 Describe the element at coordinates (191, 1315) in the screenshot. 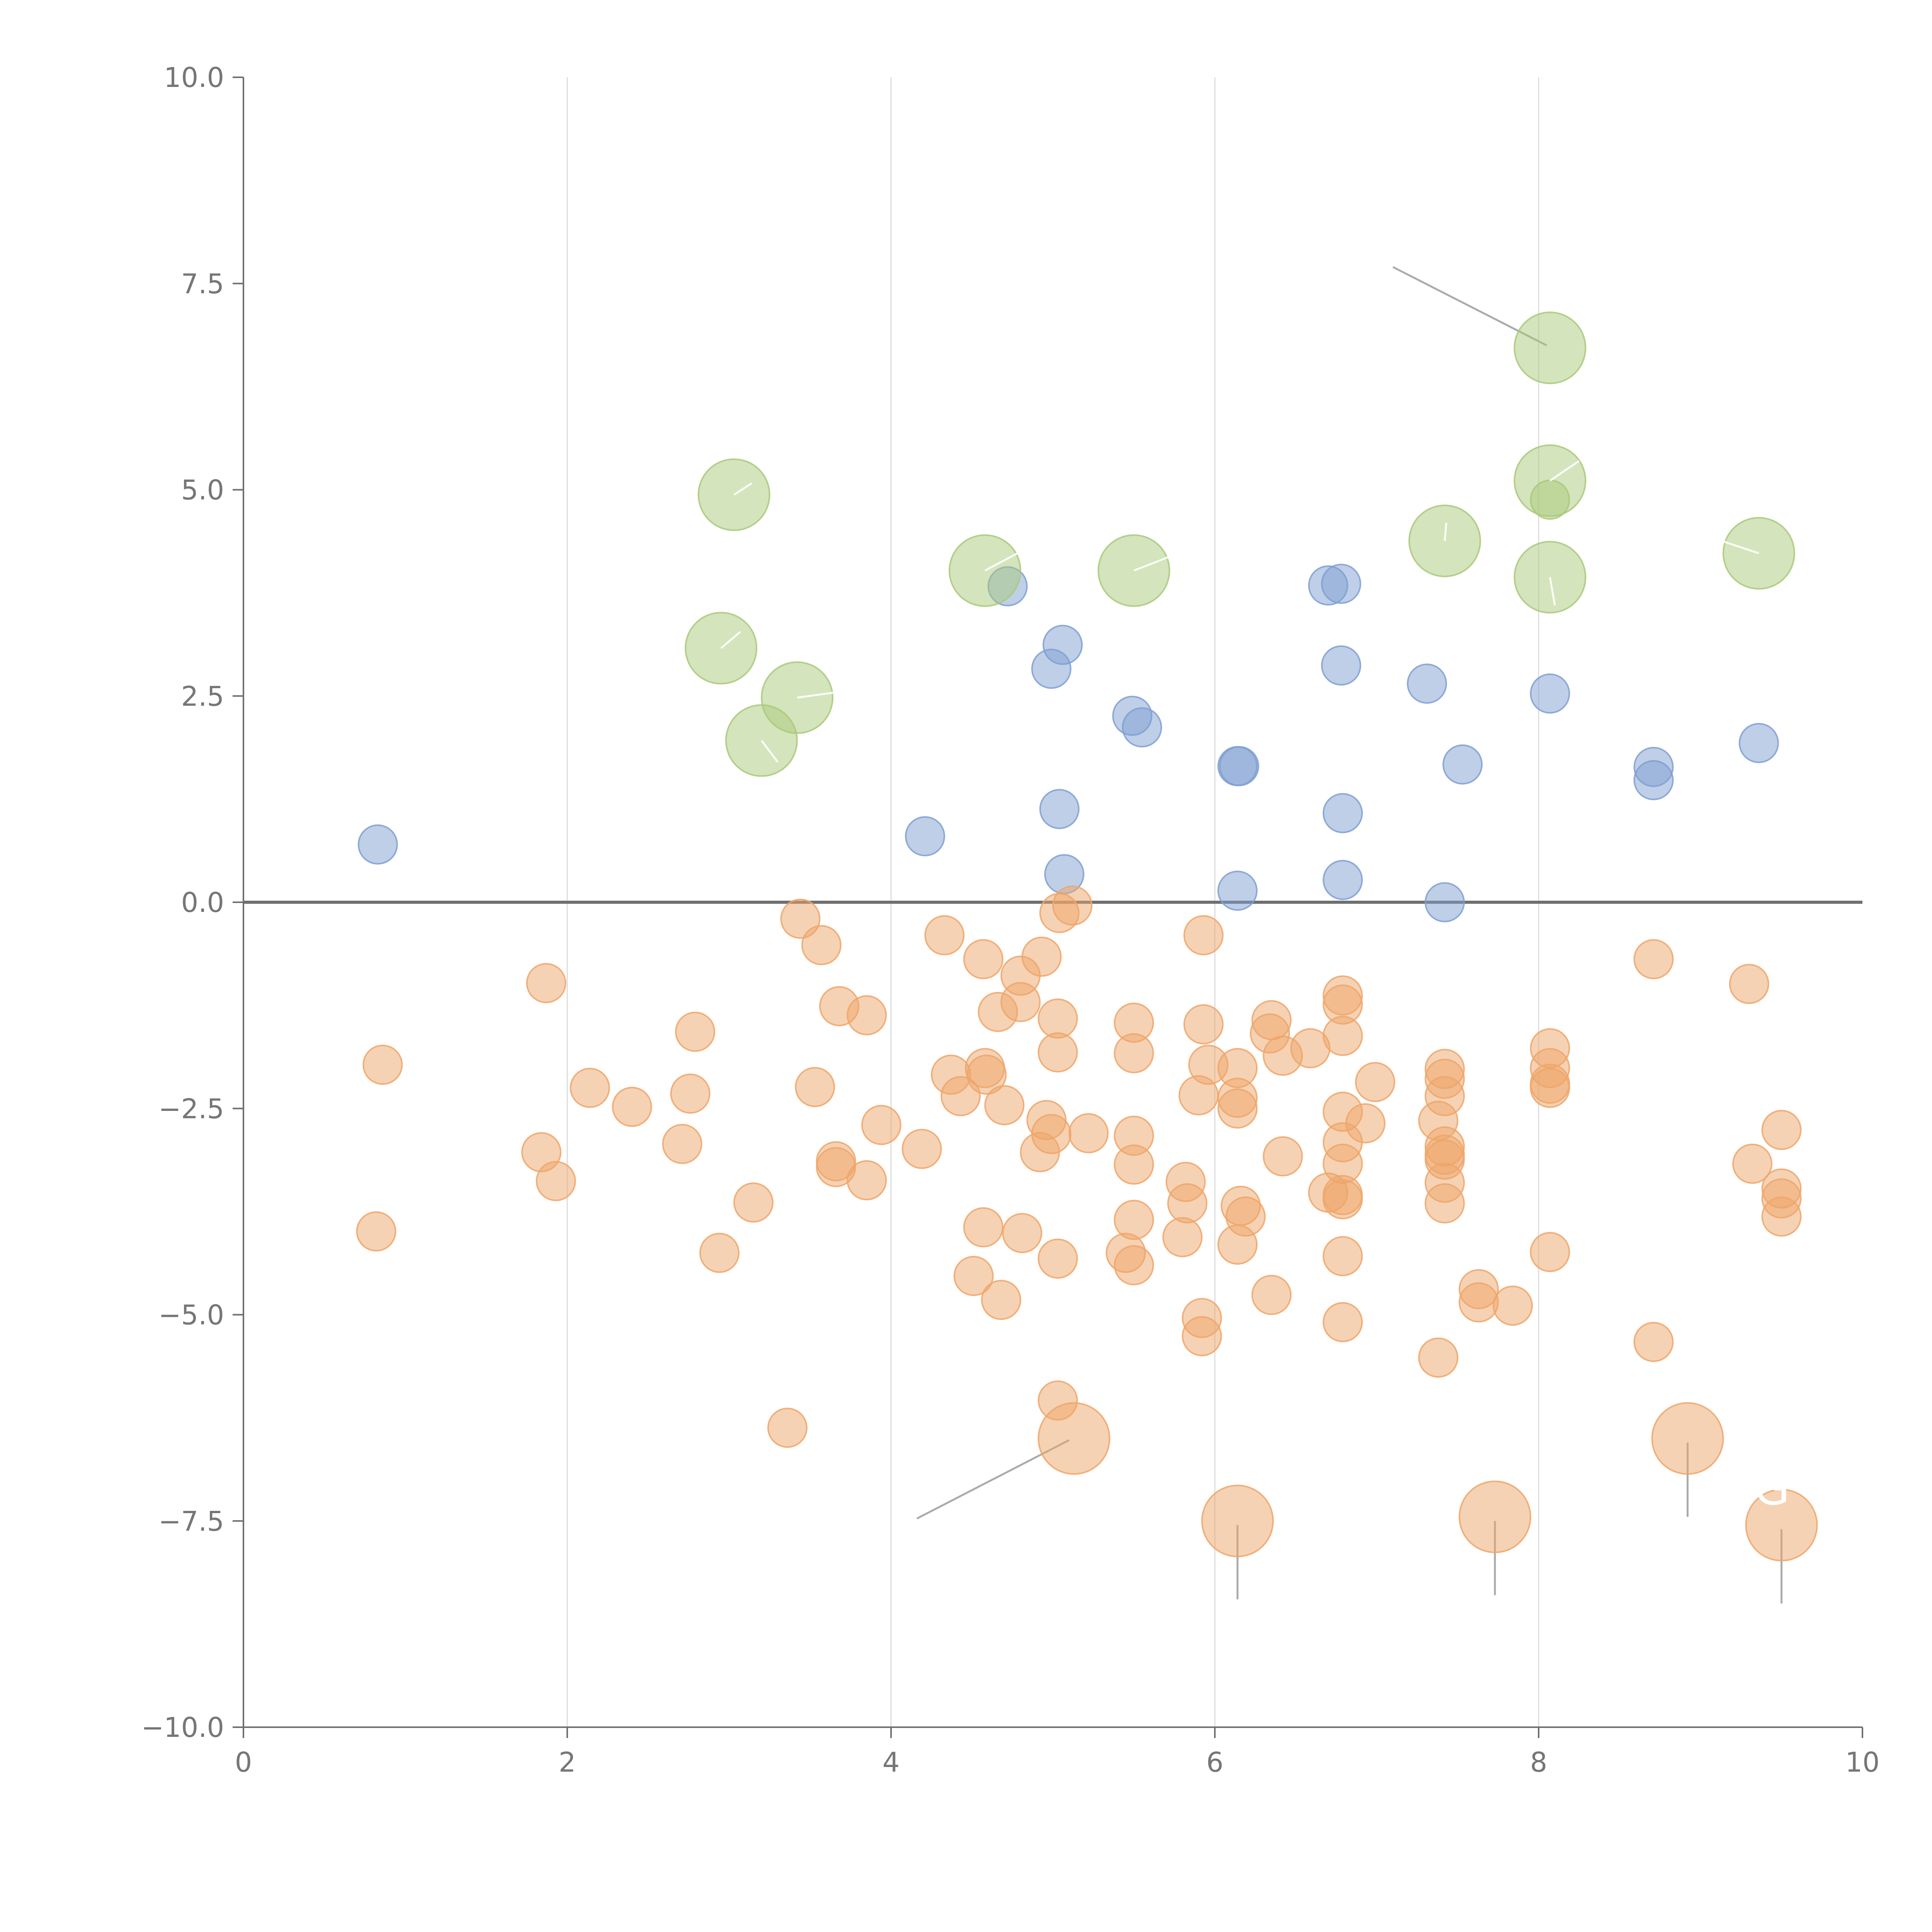

I see `y-tick-label: −5.0` at that location.